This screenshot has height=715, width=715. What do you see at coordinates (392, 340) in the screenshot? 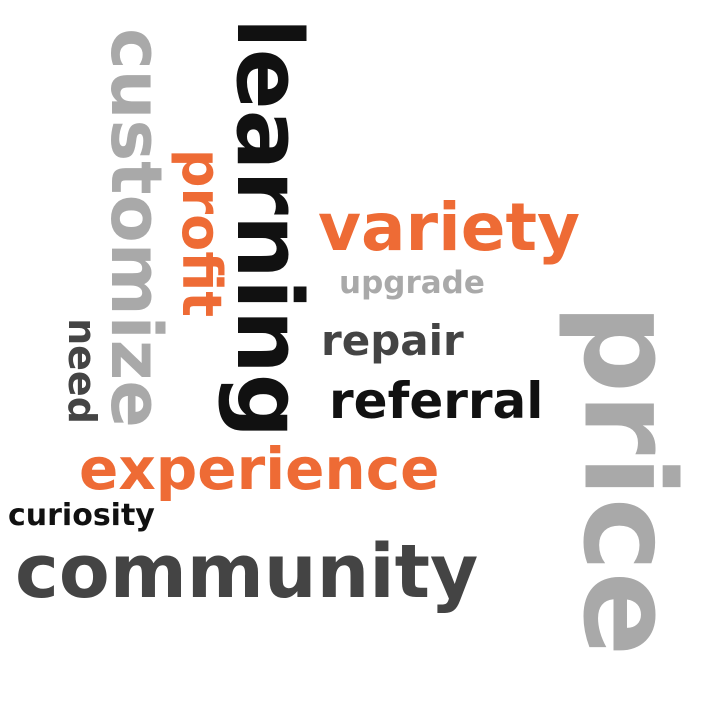
I see `word-repair: repair` at bounding box center [392, 340].